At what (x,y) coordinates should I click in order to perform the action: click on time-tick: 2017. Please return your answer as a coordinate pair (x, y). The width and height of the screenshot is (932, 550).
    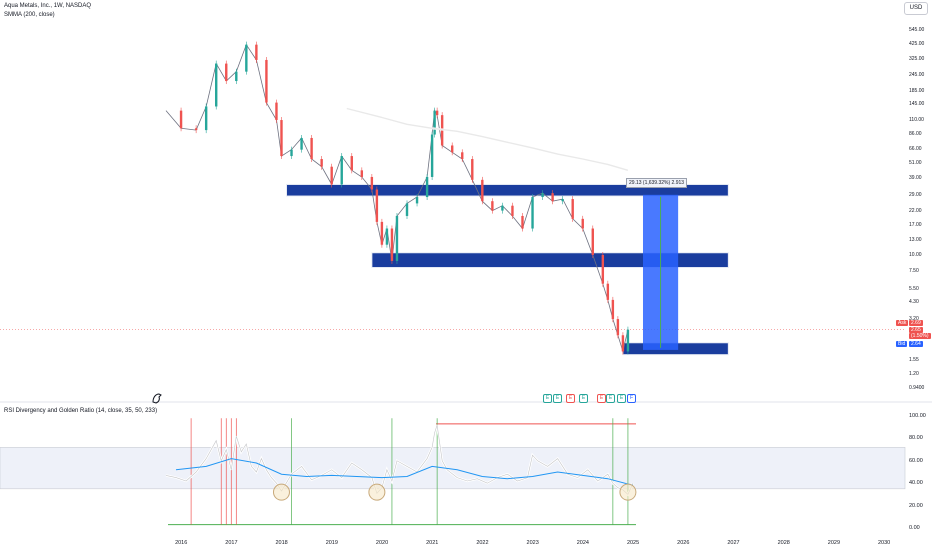
    Looking at the image, I should click on (231, 543).